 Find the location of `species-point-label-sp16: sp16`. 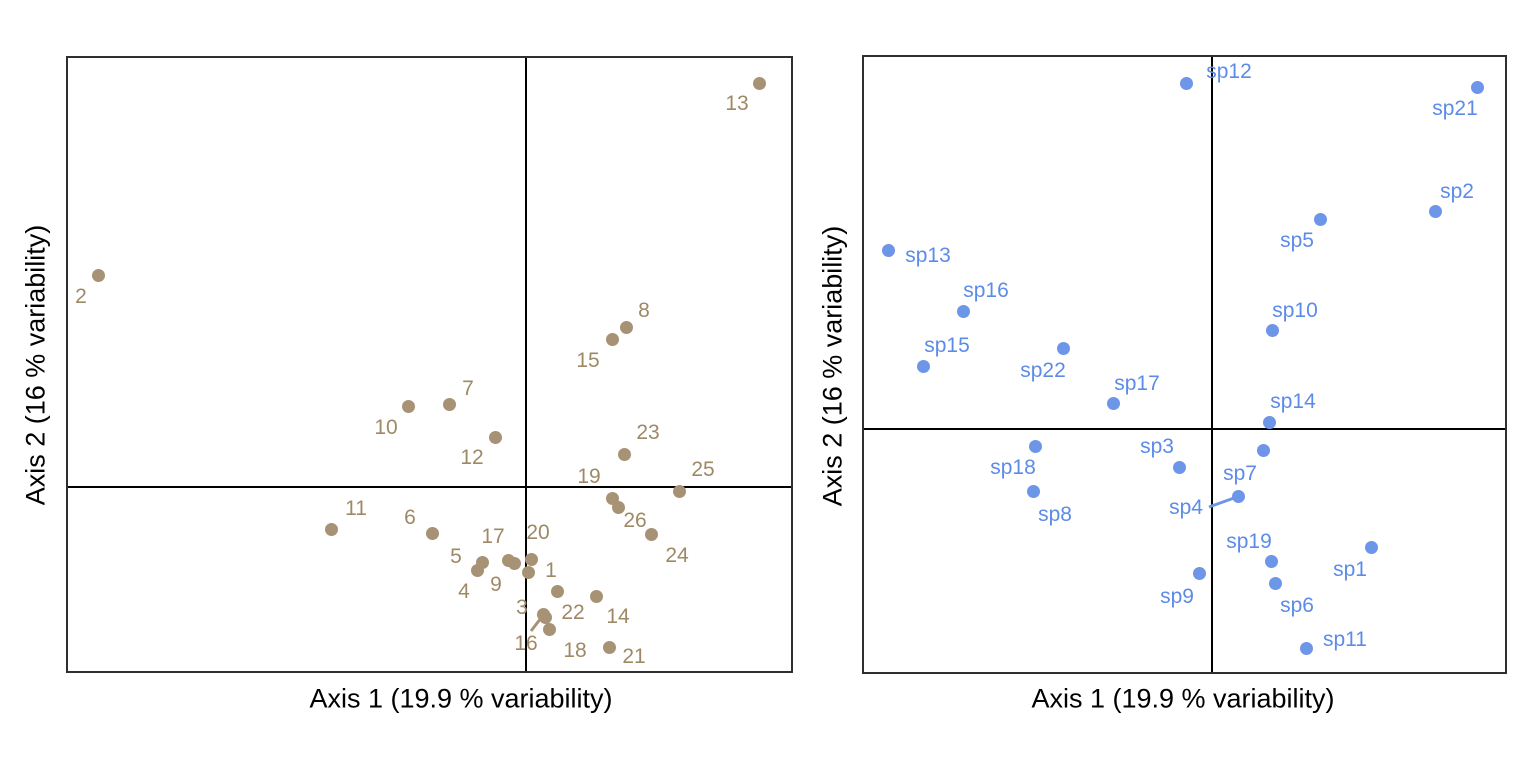

species-point-label-sp16: sp16 is located at coordinates (986, 290).